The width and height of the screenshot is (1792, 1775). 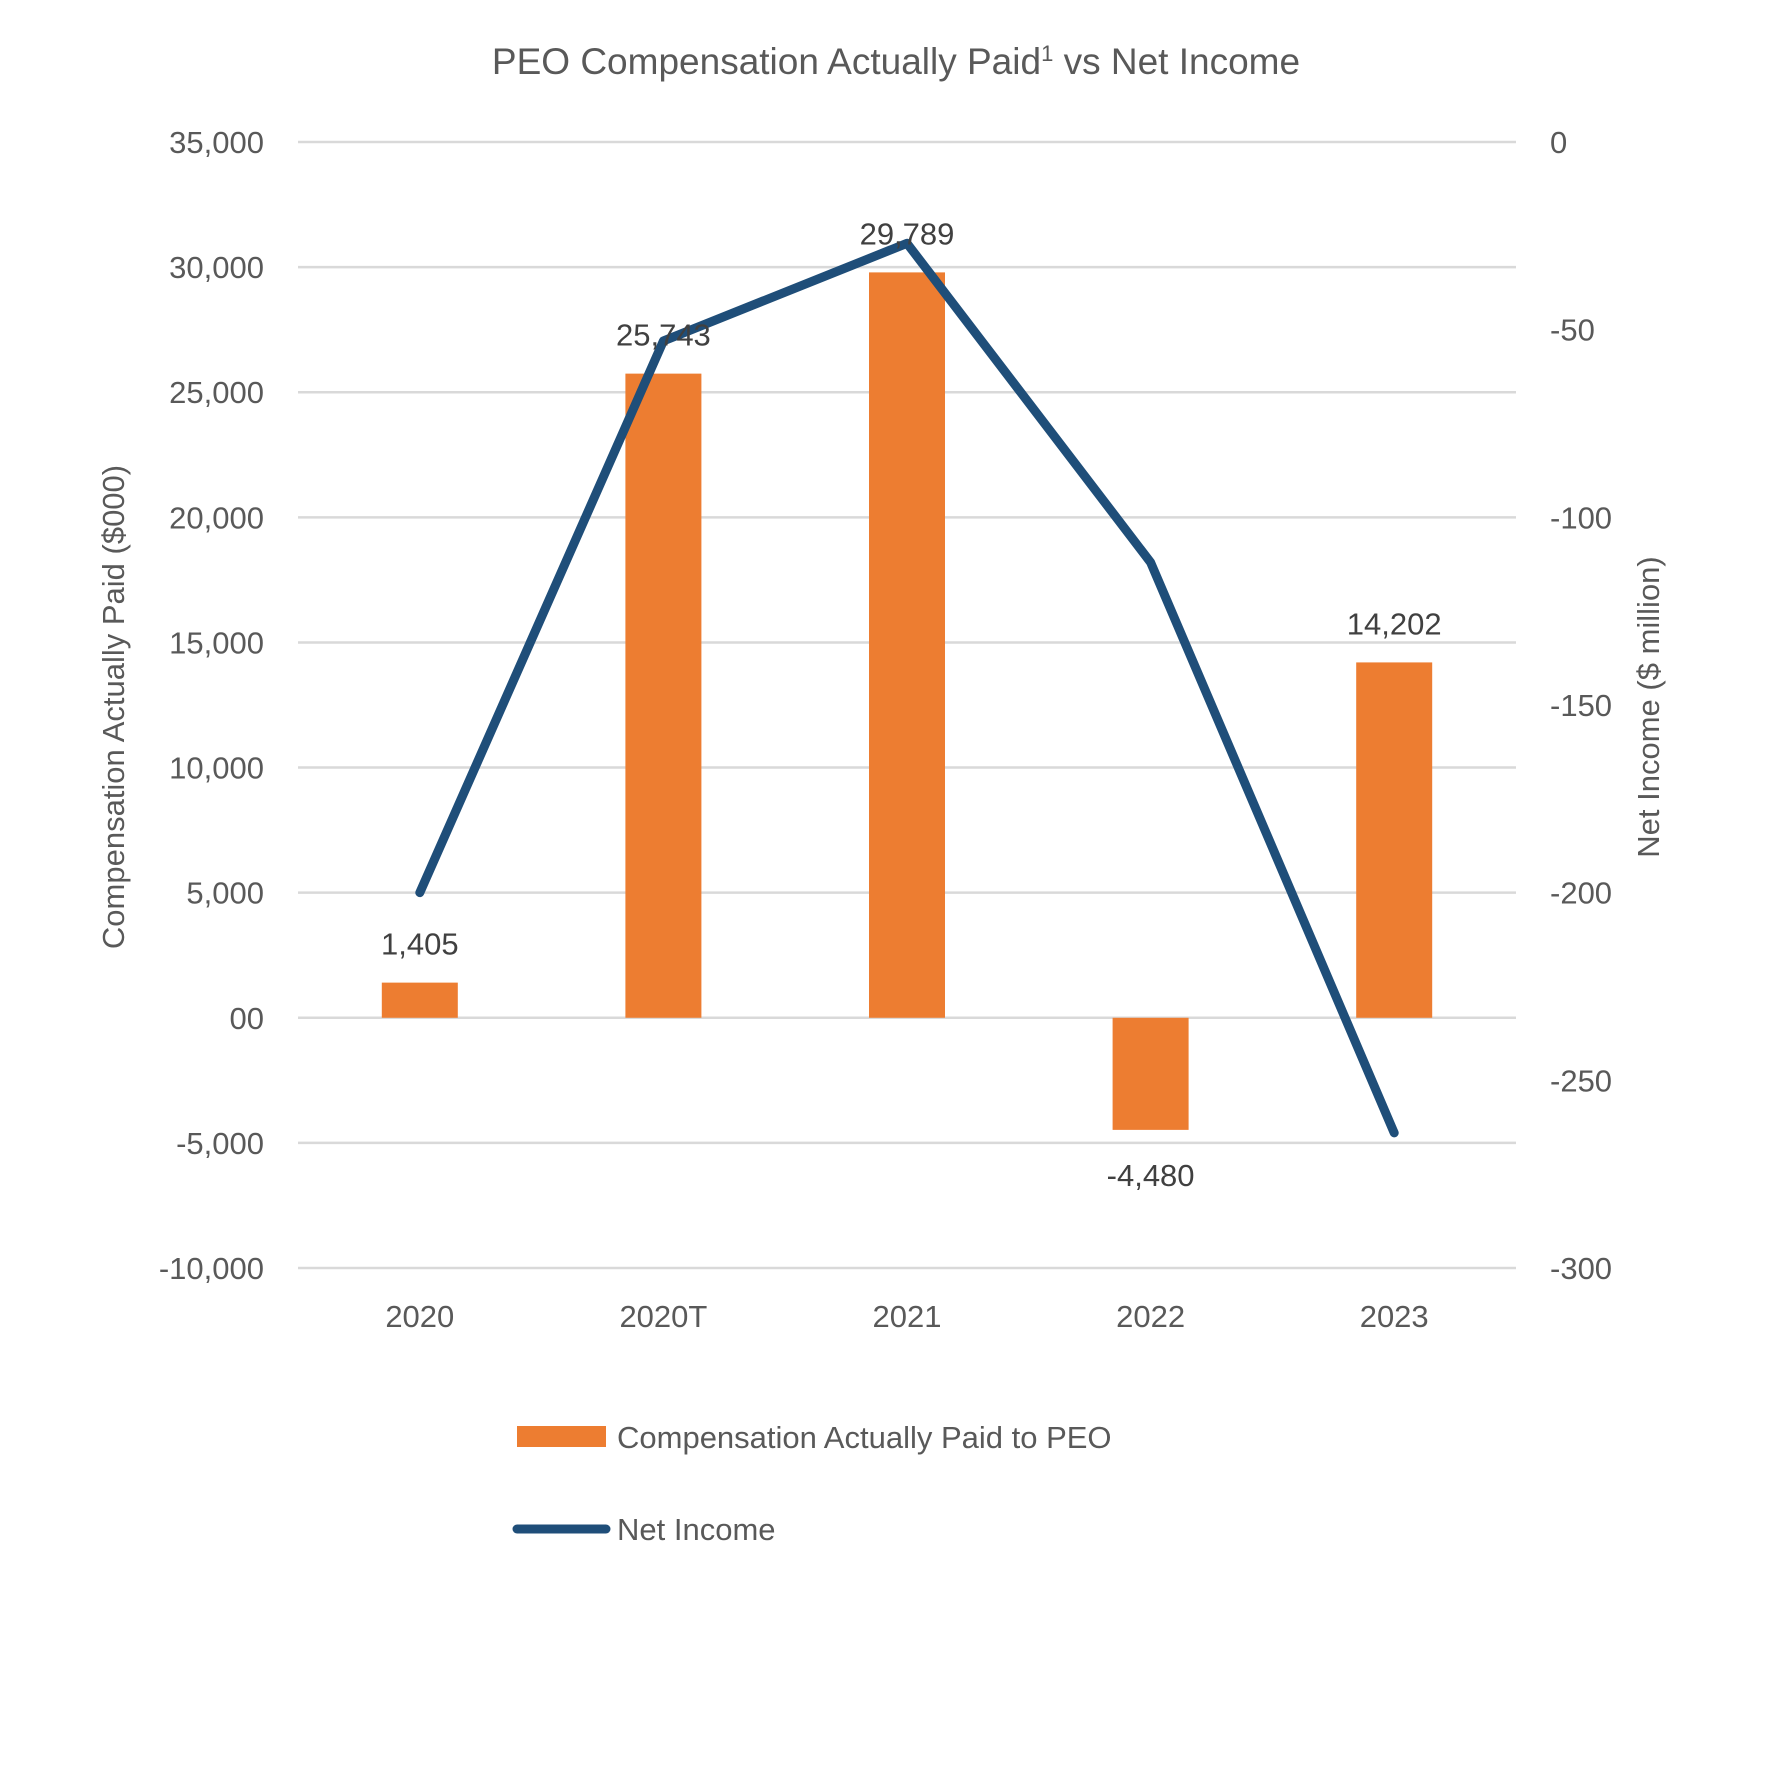 What do you see at coordinates (216, 768) in the screenshot?
I see `y-tick-label: 10,000` at bounding box center [216, 768].